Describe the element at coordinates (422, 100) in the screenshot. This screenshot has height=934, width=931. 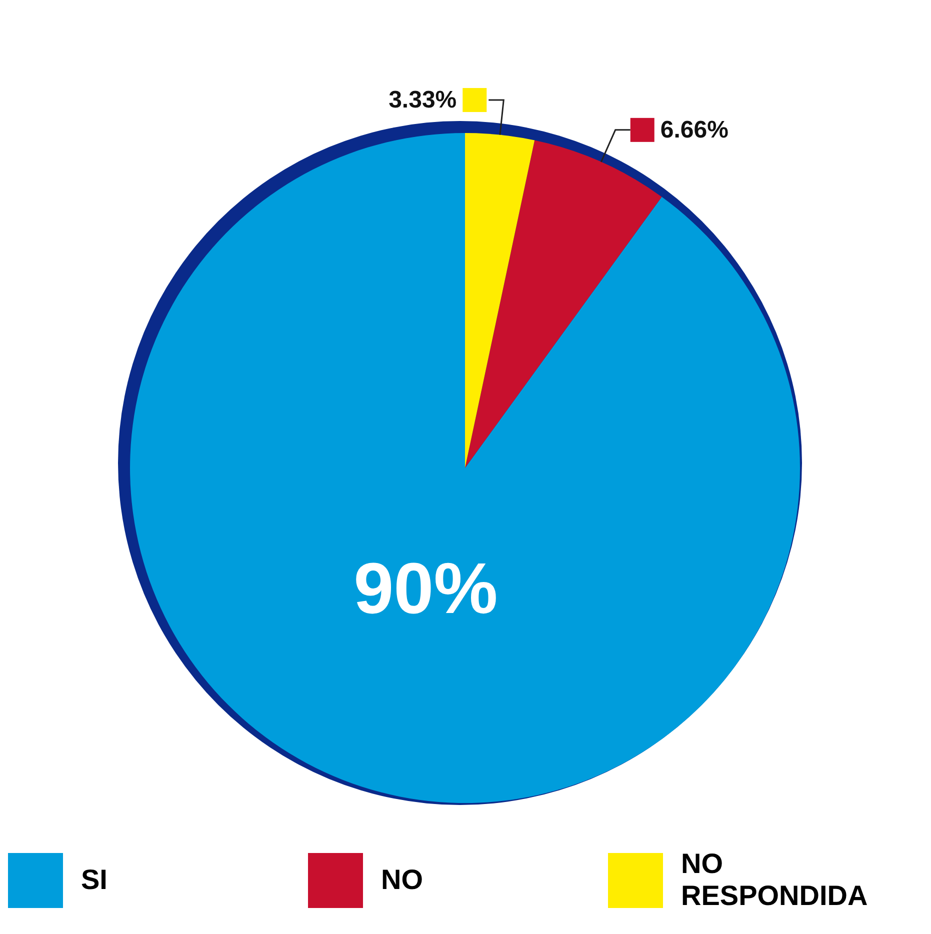
I see `data-label: 3.33%` at that location.